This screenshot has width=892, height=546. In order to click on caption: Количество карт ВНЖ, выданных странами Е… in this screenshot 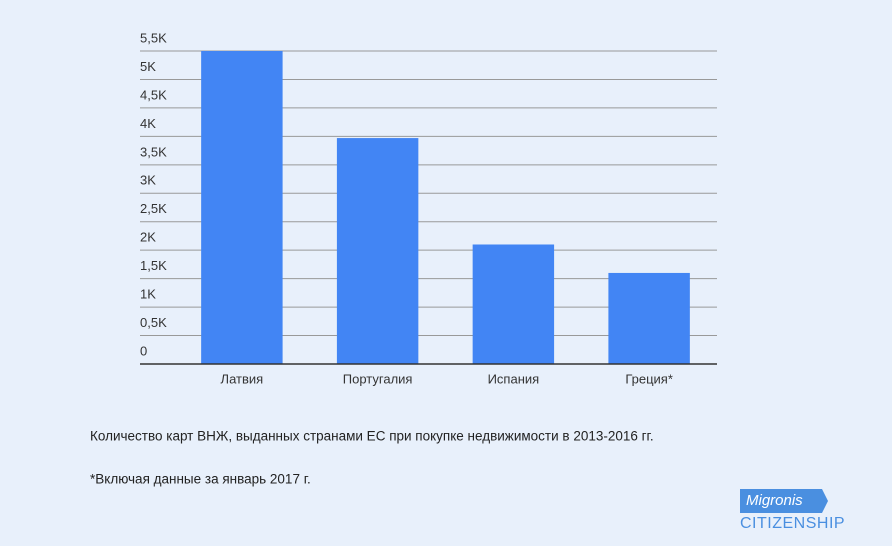, I will do `click(372, 436)`.